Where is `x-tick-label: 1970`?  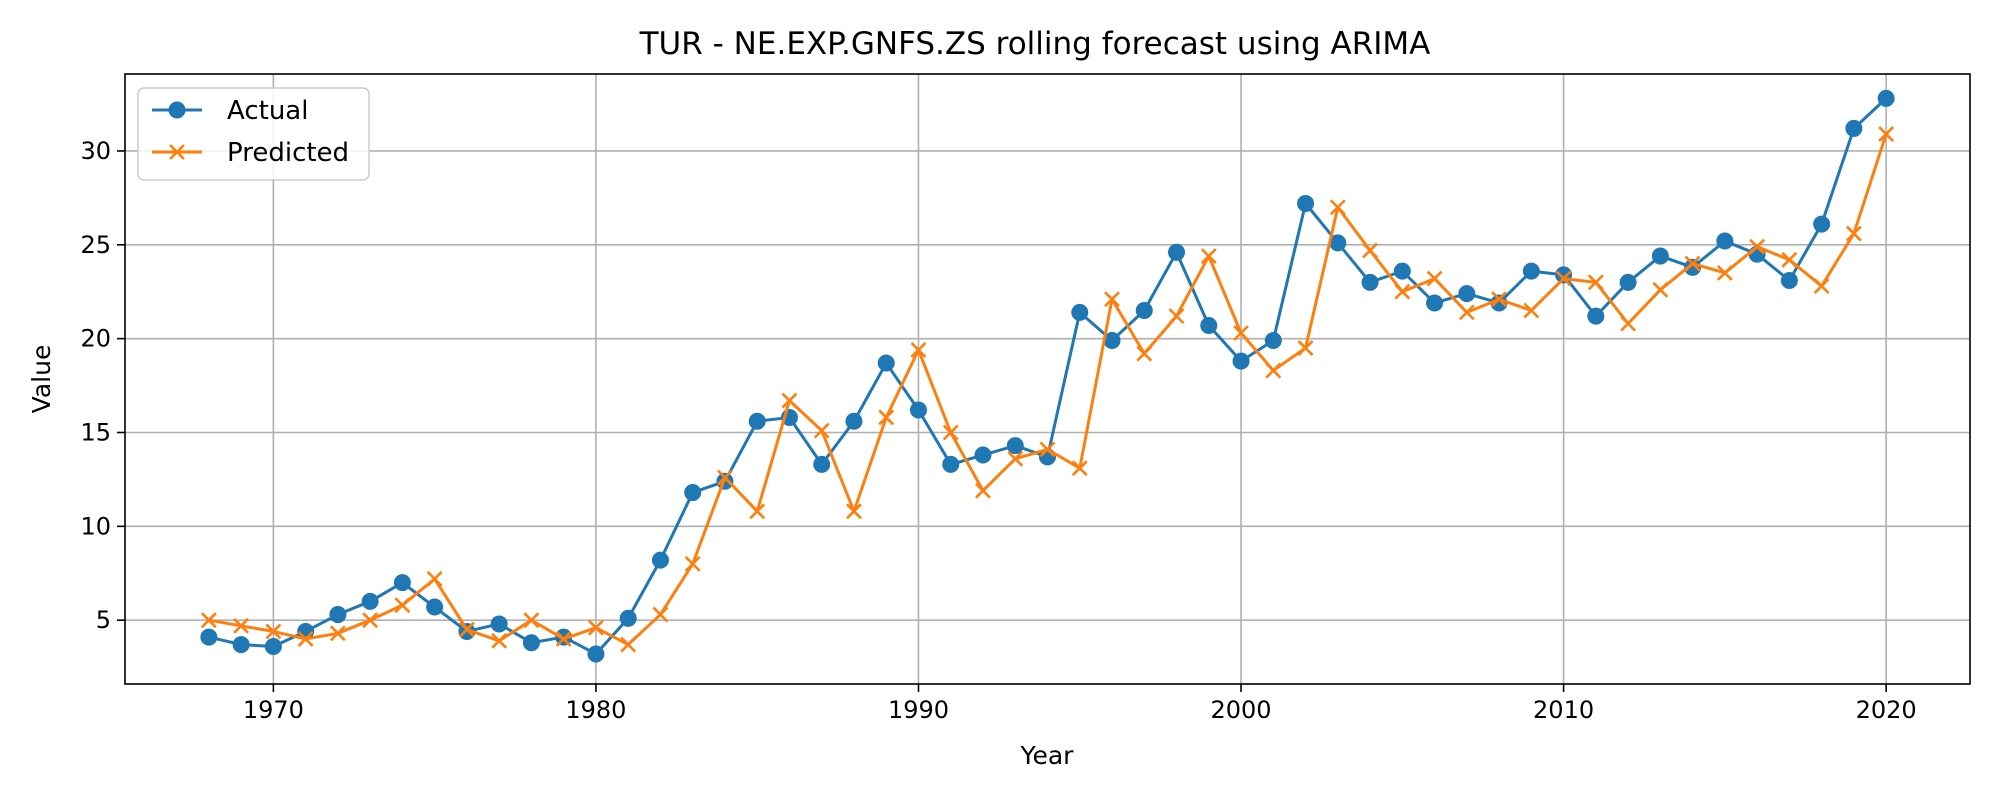 x-tick-label: 1970 is located at coordinates (273, 710).